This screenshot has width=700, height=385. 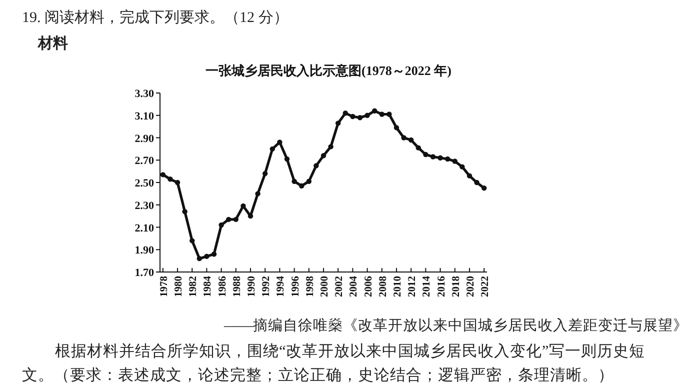 What do you see at coordinates (340, 286) in the screenshot?
I see `x-tick-label: 2002` at bounding box center [340, 286].